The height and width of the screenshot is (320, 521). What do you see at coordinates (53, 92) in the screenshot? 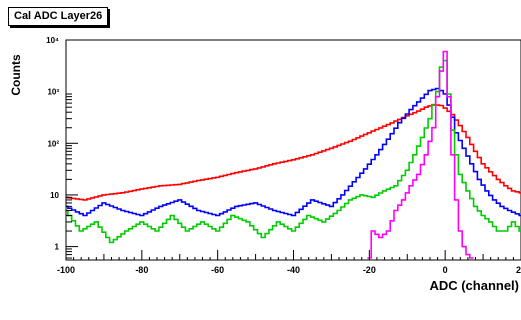
I see `y-tick-label: 10³` at bounding box center [53, 92].